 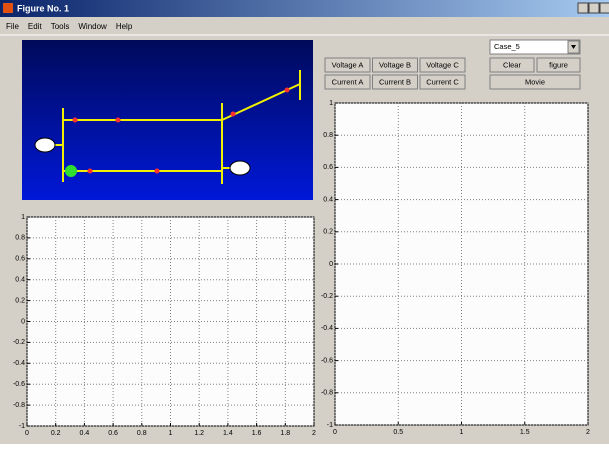 What do you see at coordinates (45, 145) in the screenshot?
I see `source` at bounding box center [45, 145].